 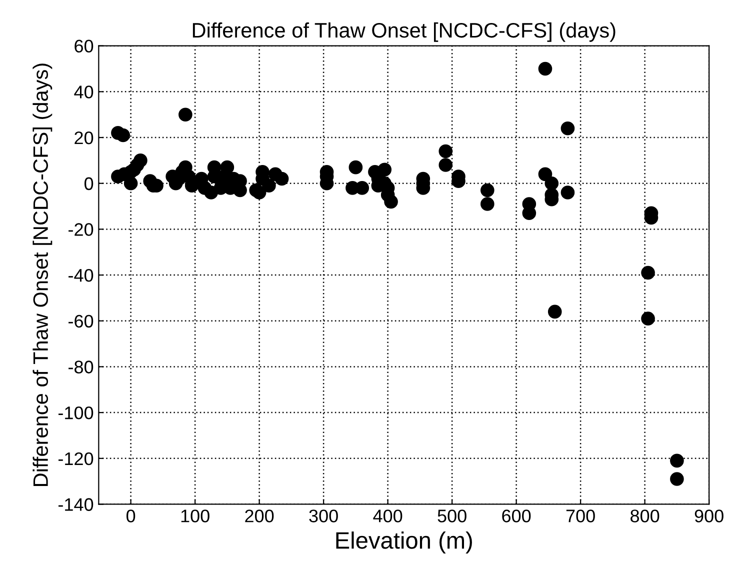 What do you see at coordinates (81, 275) in the screenshot?
I see `y-tick-label: -40` at bounding box center [81, 275].